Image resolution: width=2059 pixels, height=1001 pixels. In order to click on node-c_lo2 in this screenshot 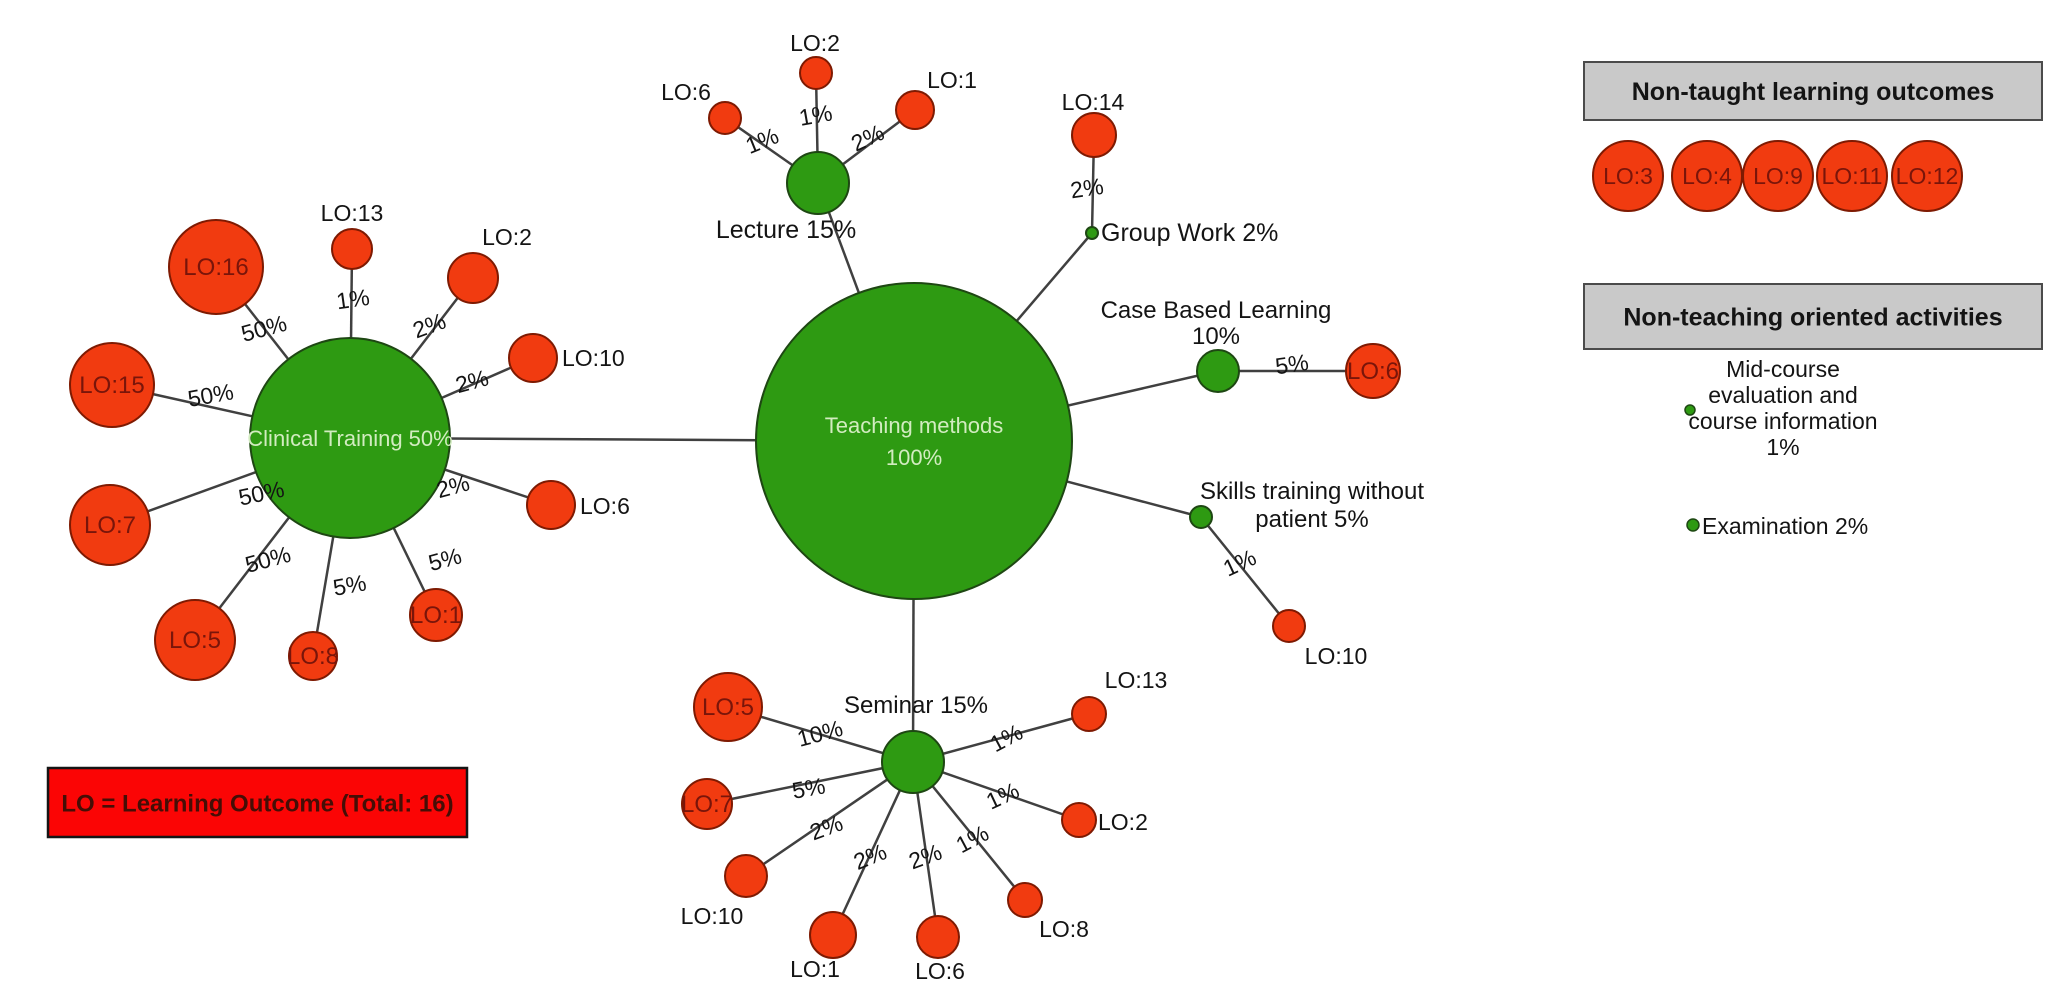, I will do `click(473, 278)`.